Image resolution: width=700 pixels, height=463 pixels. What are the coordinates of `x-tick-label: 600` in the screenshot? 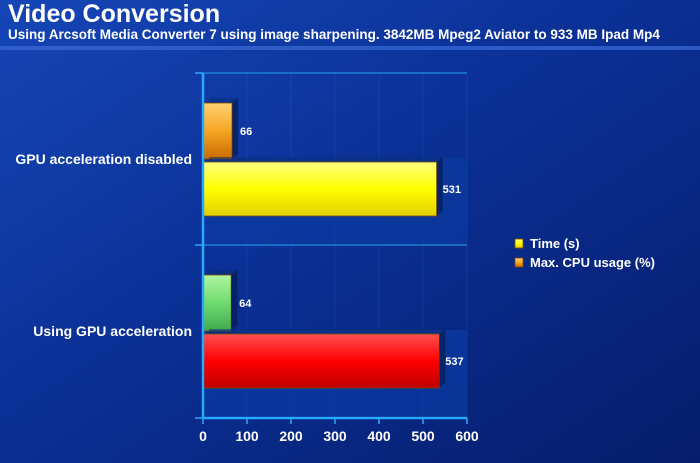 It's located at (467, 436).